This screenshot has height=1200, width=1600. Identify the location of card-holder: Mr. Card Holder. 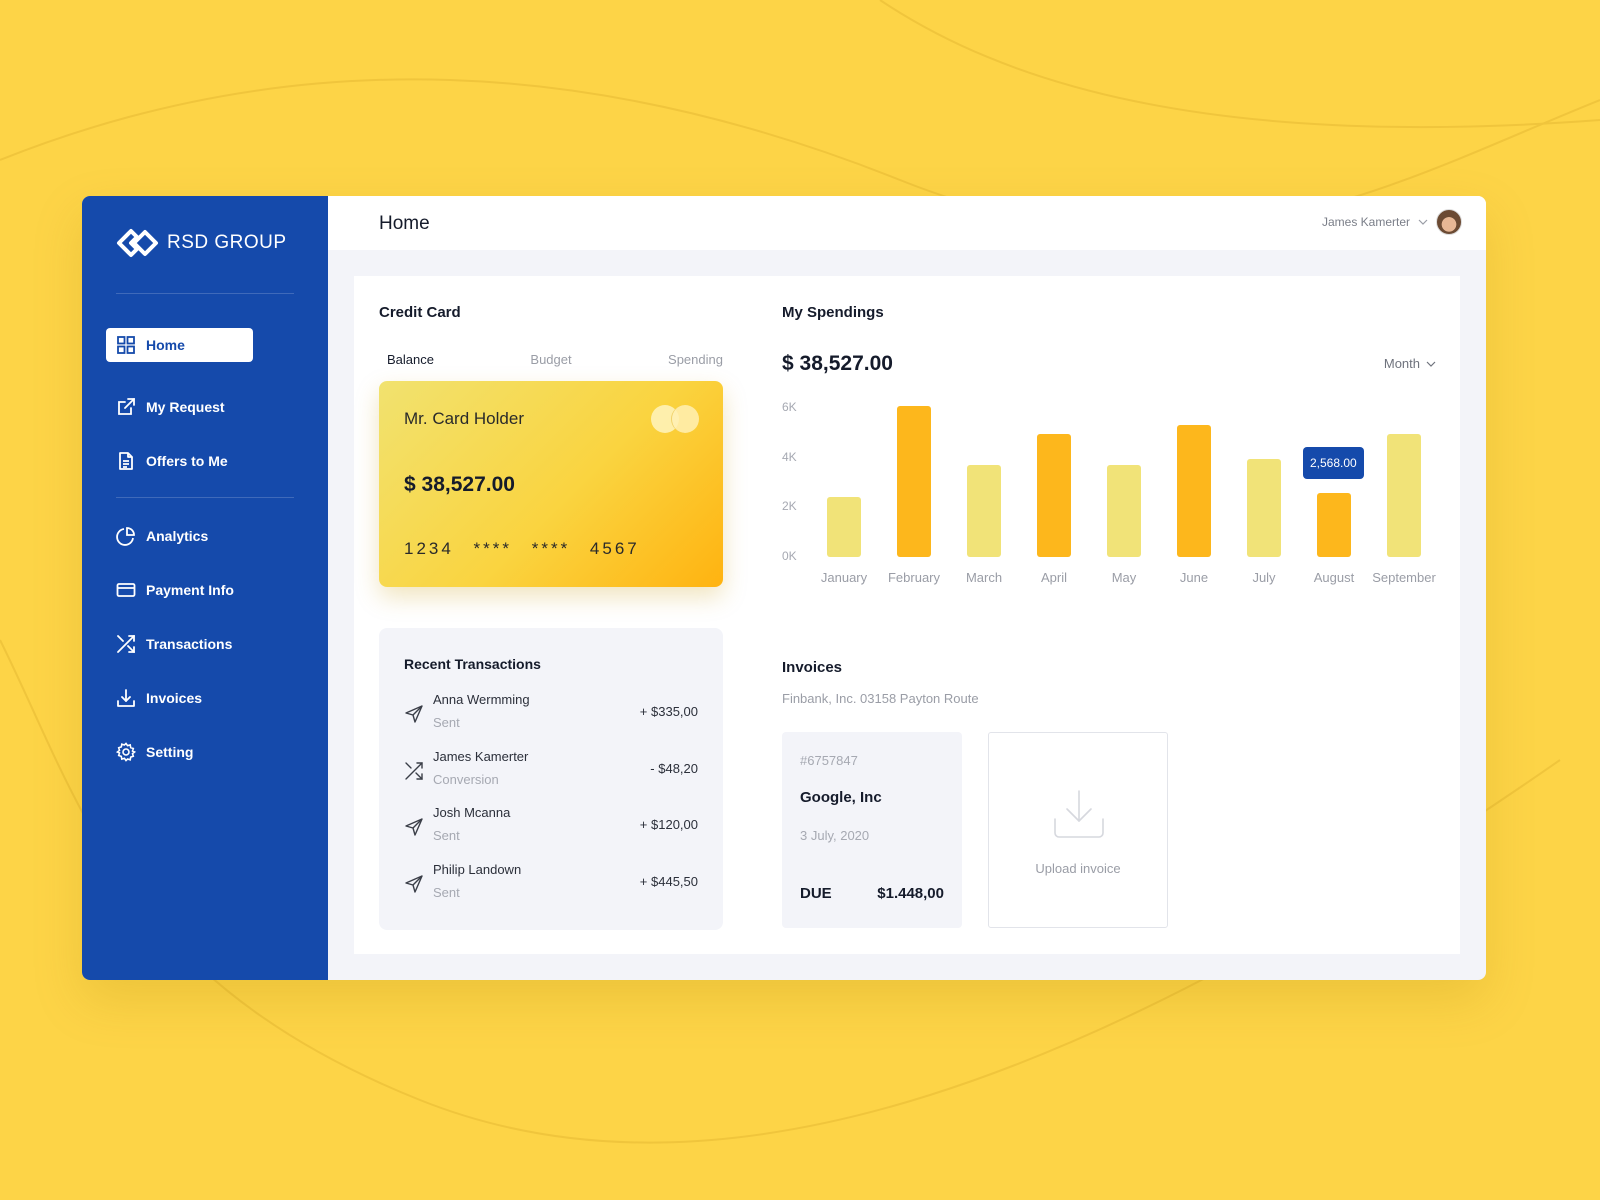
(464, 418).